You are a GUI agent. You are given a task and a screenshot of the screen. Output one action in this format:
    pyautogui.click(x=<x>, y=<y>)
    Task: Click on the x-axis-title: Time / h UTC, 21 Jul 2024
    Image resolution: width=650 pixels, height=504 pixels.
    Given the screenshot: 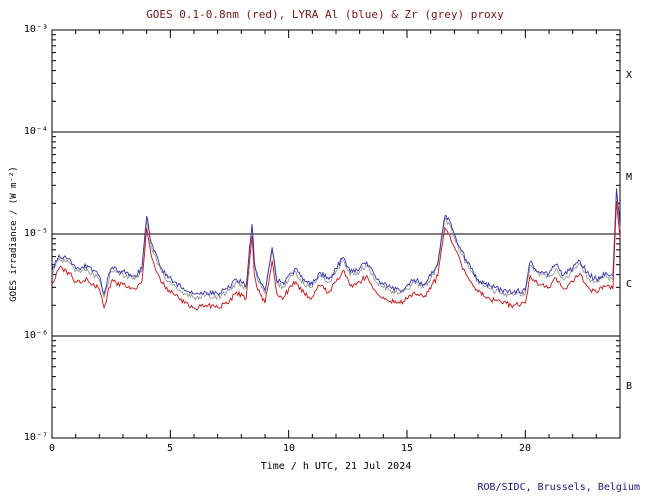 What is the action you would take?
    pyautogui.click(x=336, y=466)
    